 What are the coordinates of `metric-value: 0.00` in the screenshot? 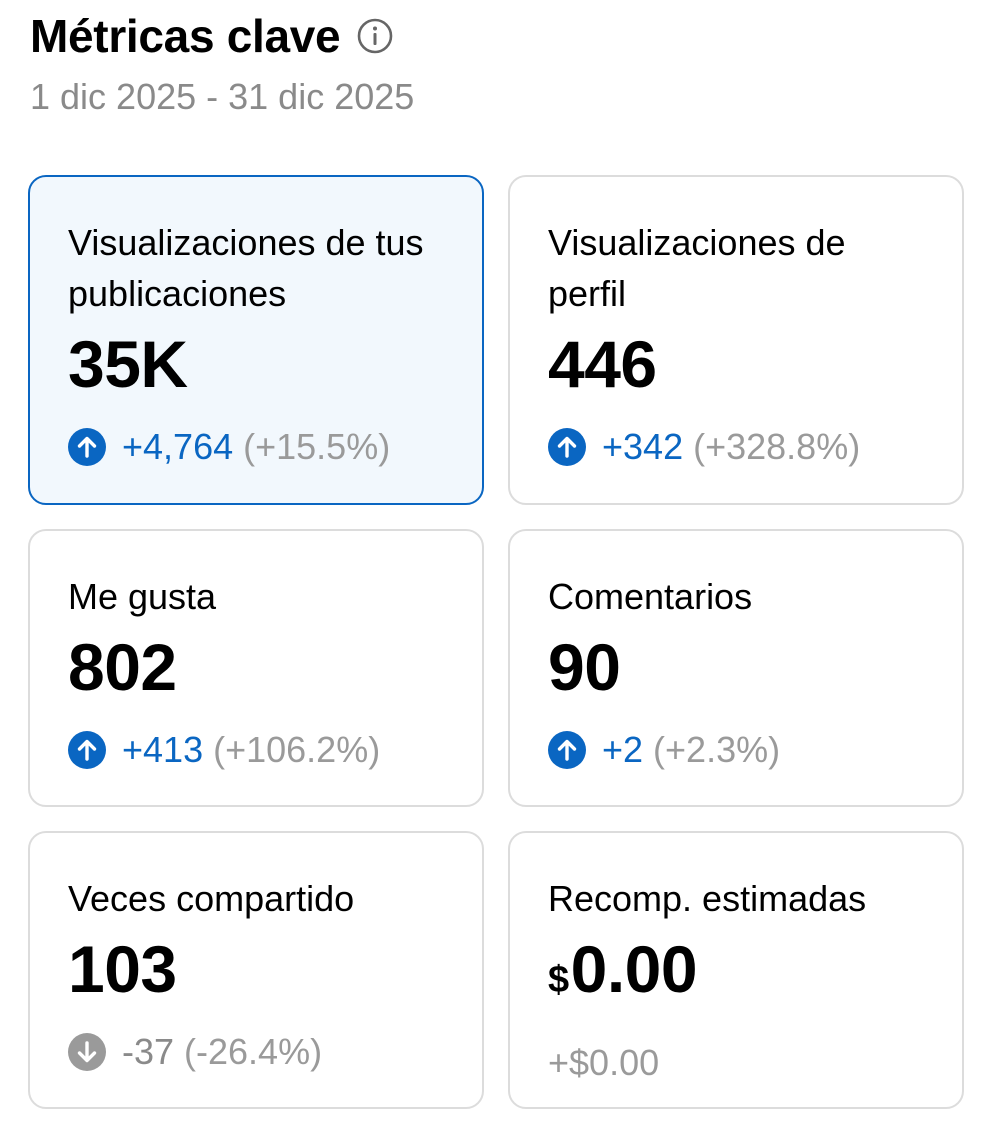 It's located at (634, 969).